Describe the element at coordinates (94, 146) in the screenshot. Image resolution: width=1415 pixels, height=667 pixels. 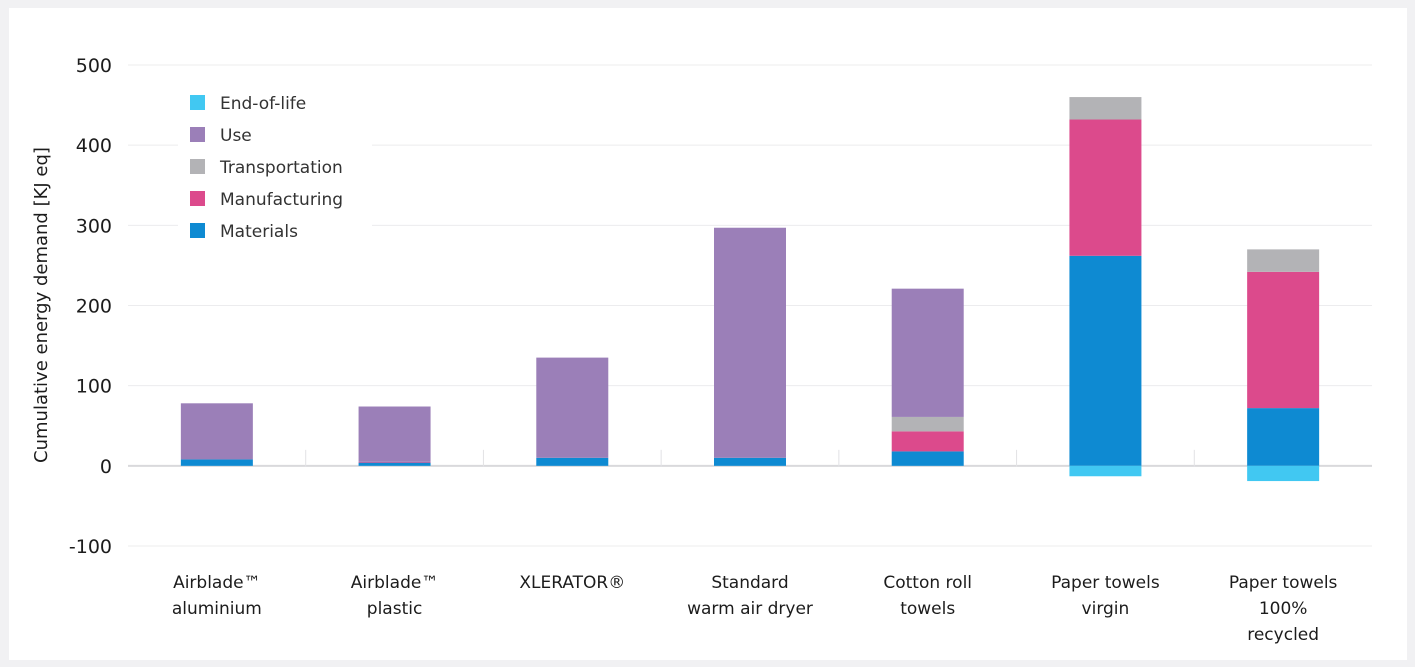
I see `y-tick-label: 400` at that location.